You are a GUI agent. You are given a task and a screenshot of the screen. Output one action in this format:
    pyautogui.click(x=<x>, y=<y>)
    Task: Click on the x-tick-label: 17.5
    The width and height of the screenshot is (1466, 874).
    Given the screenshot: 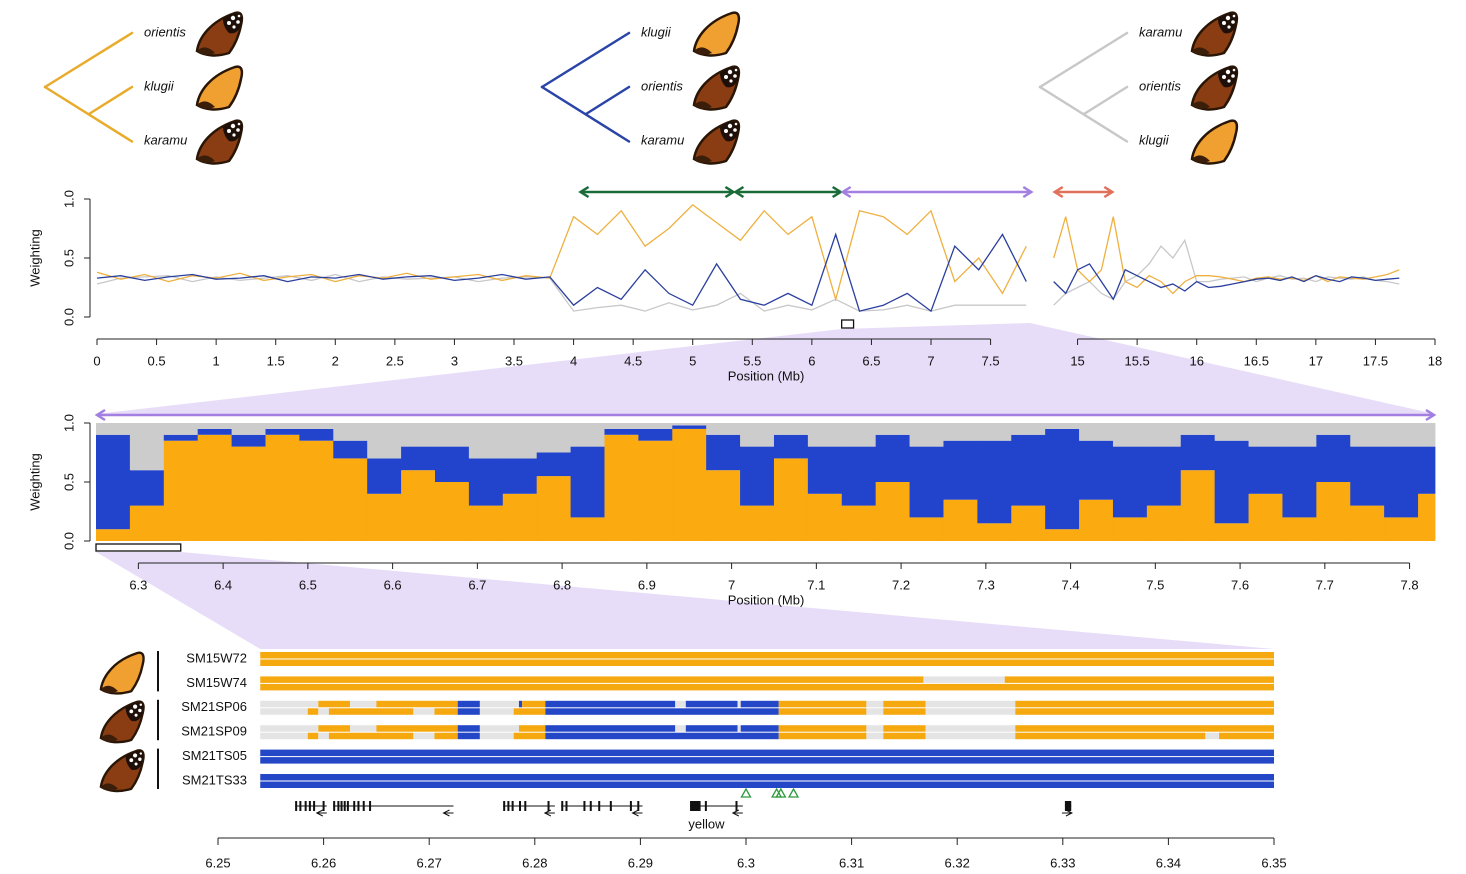 What is the action you would take?
    pyautogui.click(x=1375, y=360)
    